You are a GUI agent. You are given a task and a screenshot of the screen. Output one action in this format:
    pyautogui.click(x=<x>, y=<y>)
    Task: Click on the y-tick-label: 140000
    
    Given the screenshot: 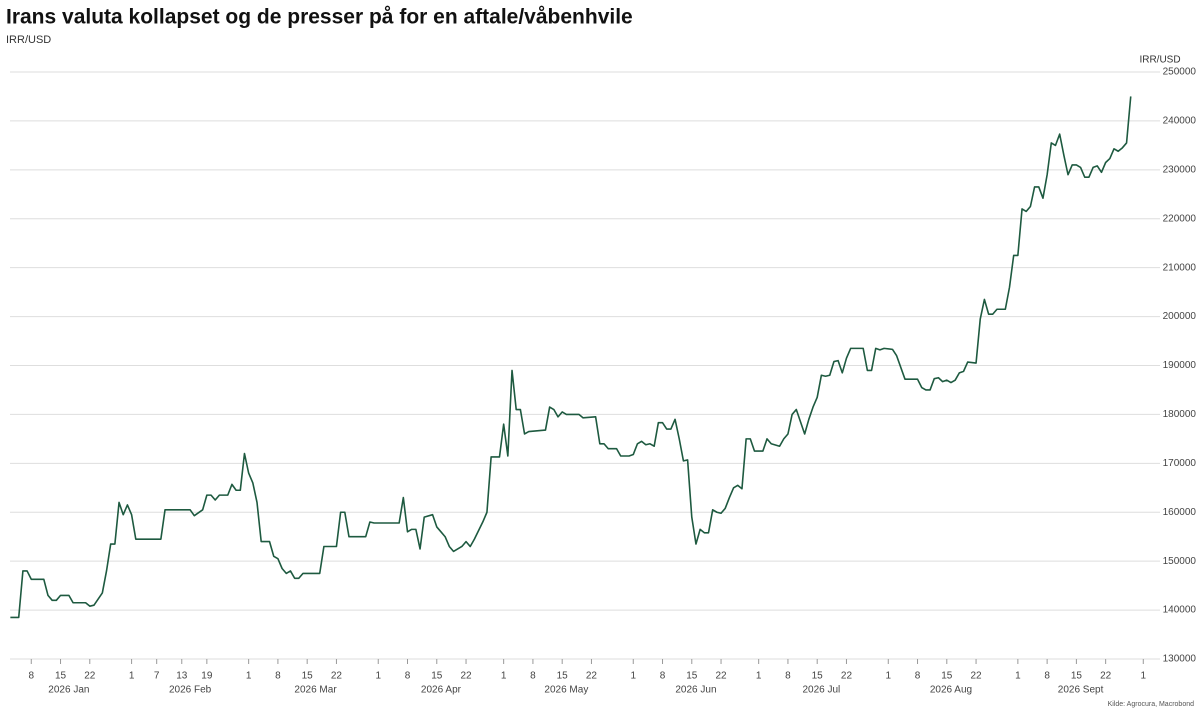 What is the action you would take?
    pyautogui.click(x=1180, y=610)
    